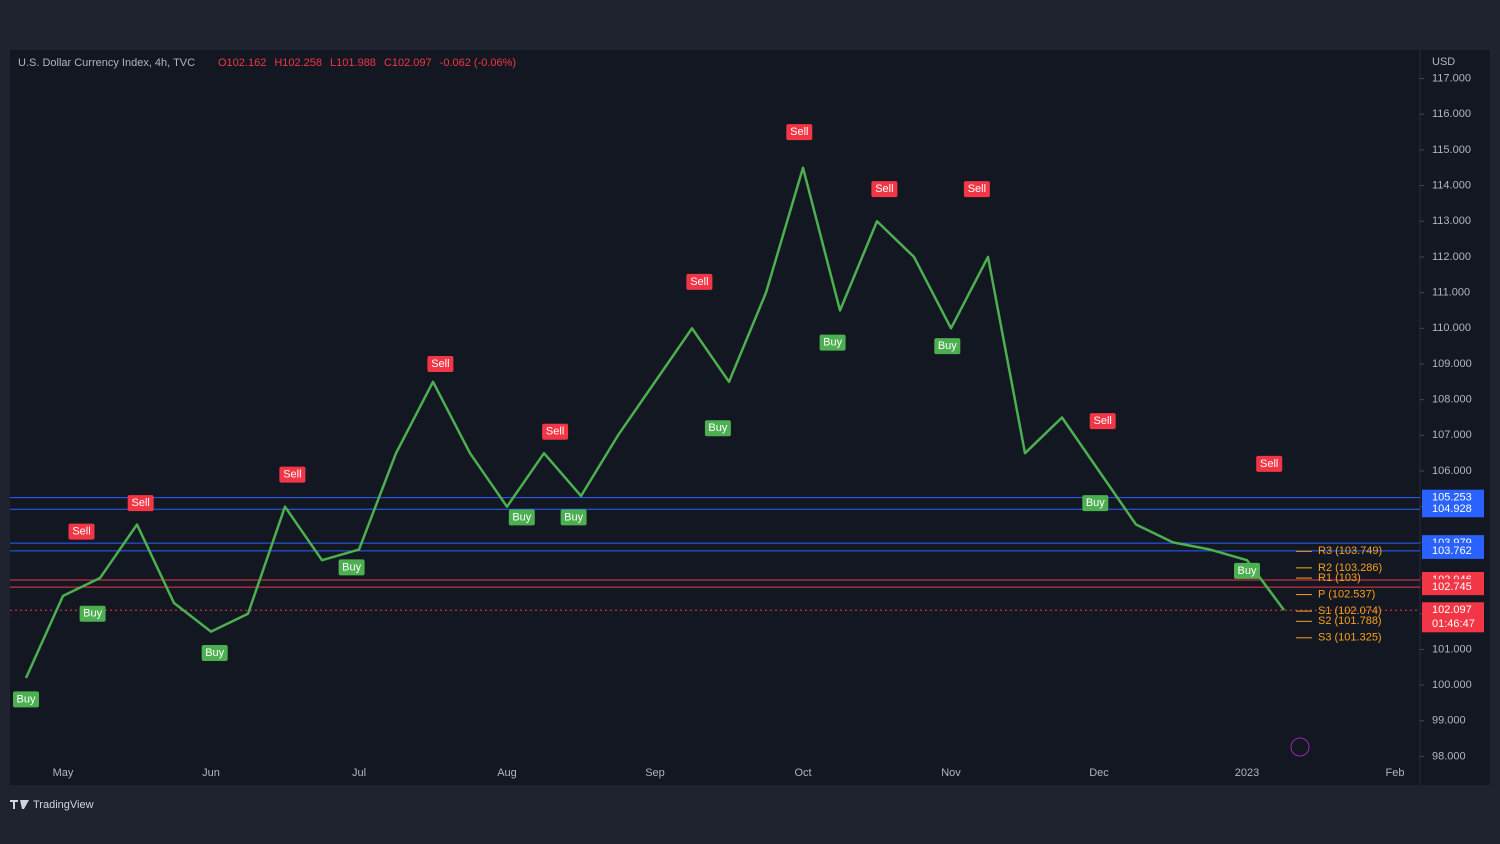 This screenshot has height=844, width=1500. What do you see at coordinates (1451, 185) in the screenshot?
I see `y-tick-label: 114.000` at bounding box center [1451, 185].